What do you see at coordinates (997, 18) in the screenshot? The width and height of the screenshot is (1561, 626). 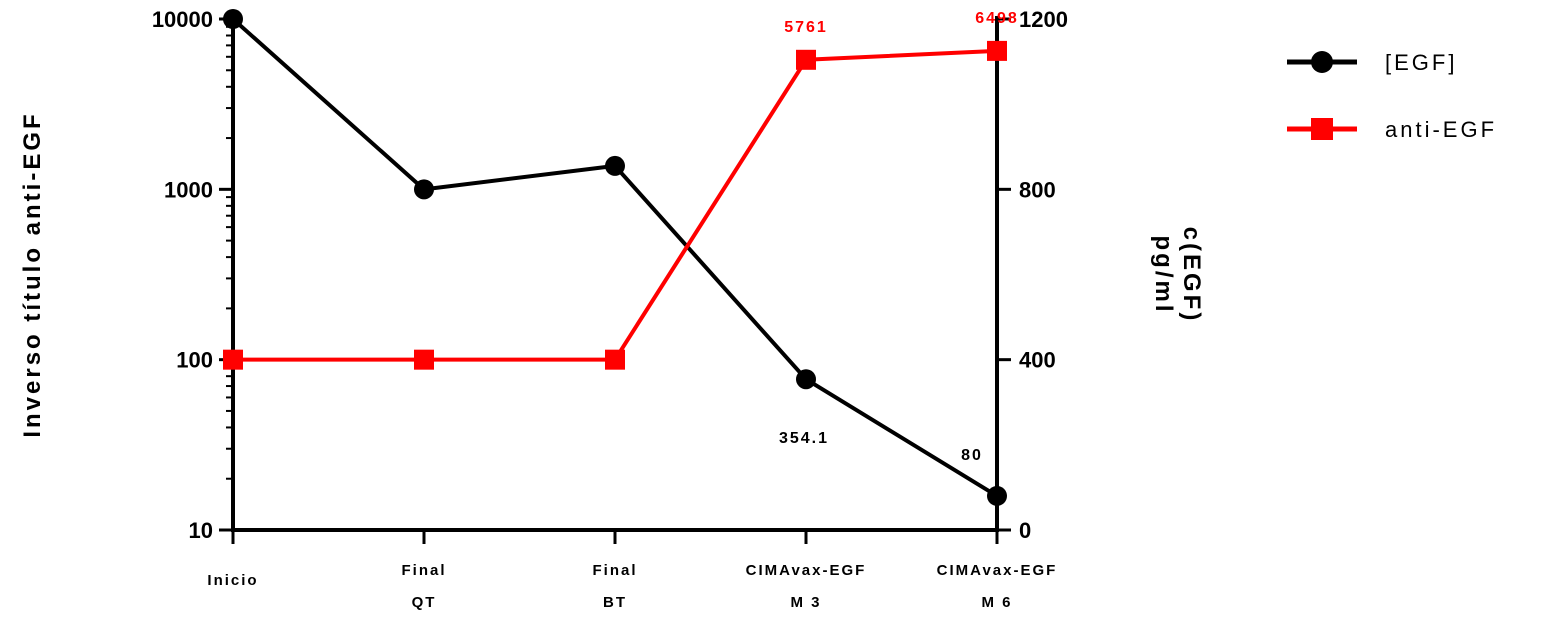 I see `data-label-anti-egf: 6498` at bounding box center [997, 18].